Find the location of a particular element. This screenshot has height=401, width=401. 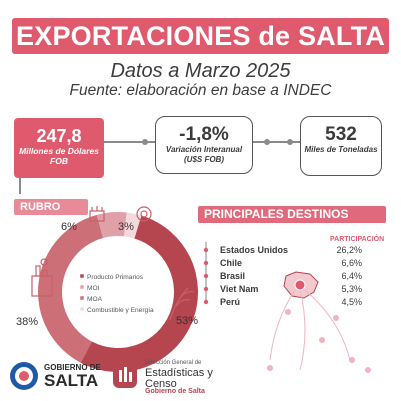

world-map-icon is located at coordinates (319, 322).